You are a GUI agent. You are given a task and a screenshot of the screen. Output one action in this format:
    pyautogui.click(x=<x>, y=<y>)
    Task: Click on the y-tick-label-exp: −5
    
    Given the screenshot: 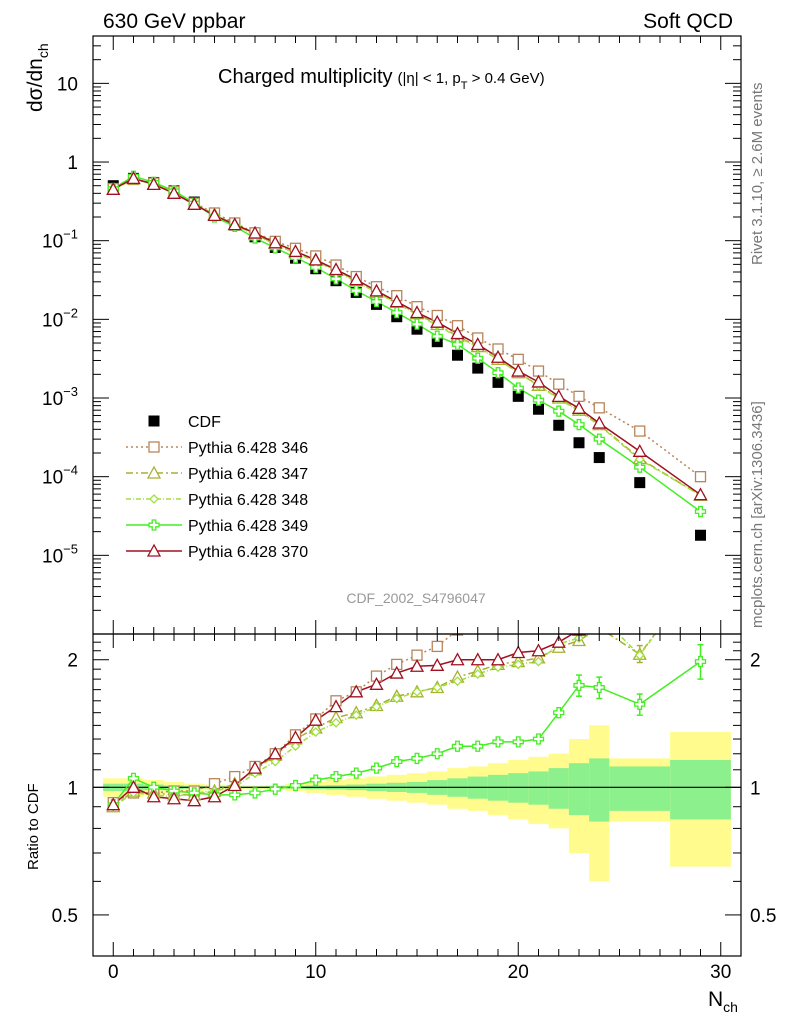 What is the action you would take?
    pyautogui.click(x=70, y=548)
    